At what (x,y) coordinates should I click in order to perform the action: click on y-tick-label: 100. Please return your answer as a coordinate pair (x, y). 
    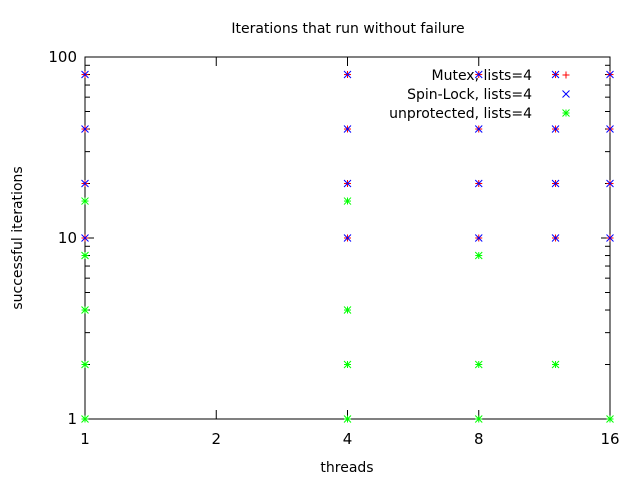
    Looking at the image, I should click on (62, 57).